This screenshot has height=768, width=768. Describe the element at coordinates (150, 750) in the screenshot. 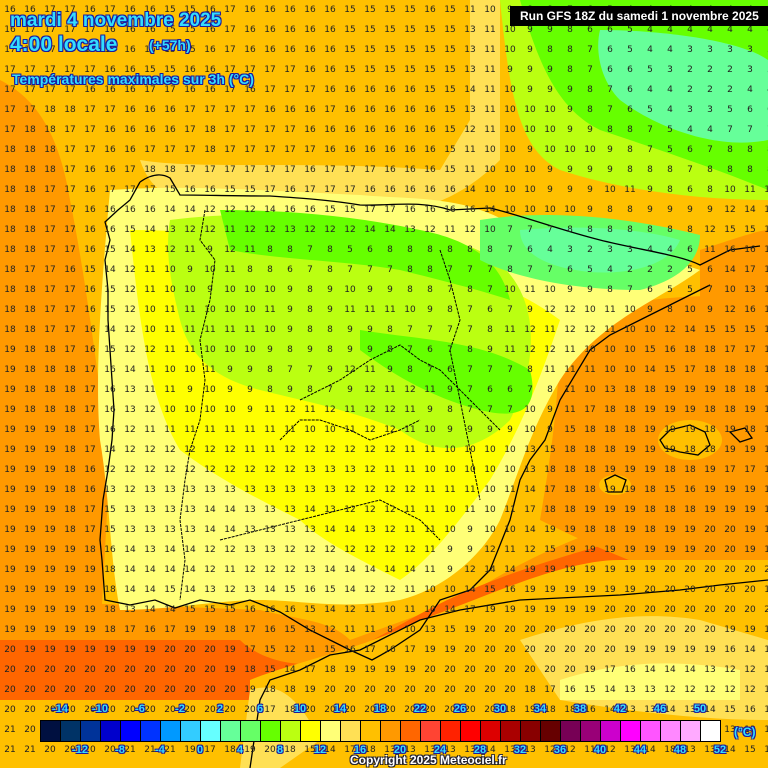

I see `grid-value: 21` at that location.